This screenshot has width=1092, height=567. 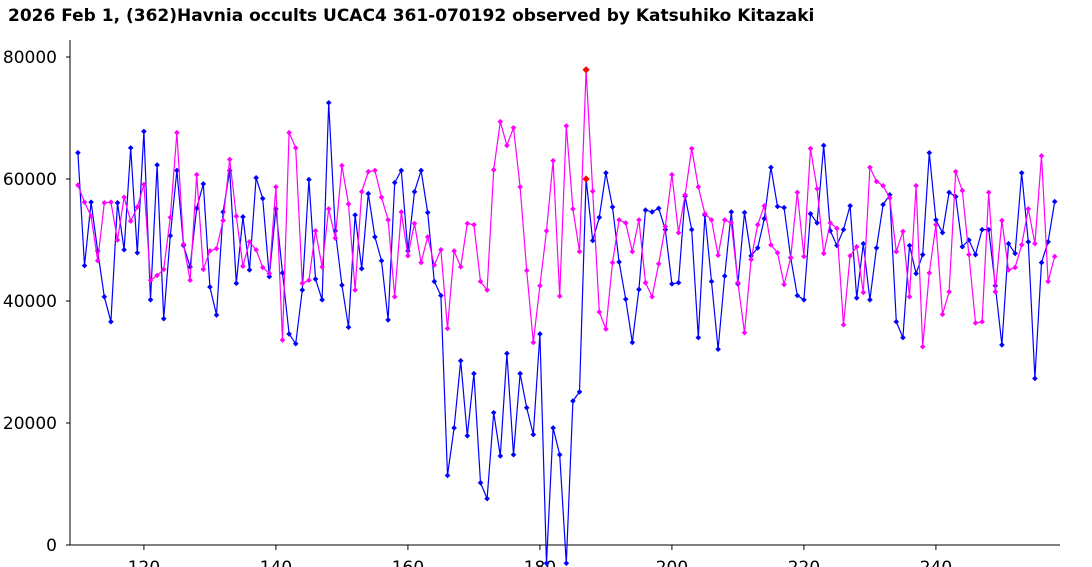 I want to click on x-tick-label: 200, so click(x=672, y=562).